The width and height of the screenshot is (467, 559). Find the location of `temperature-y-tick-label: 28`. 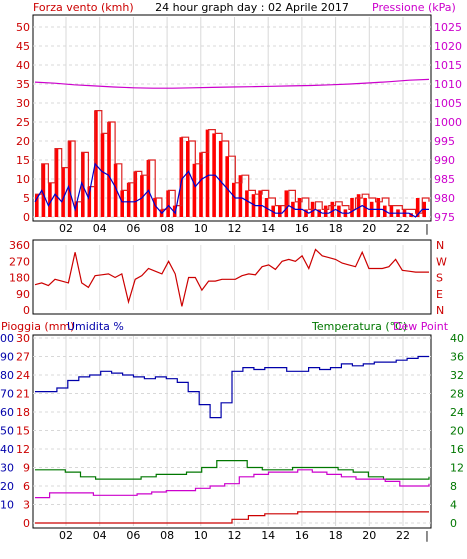

temperature-y-tick-label: 28 is located at coordinates (457, 394).